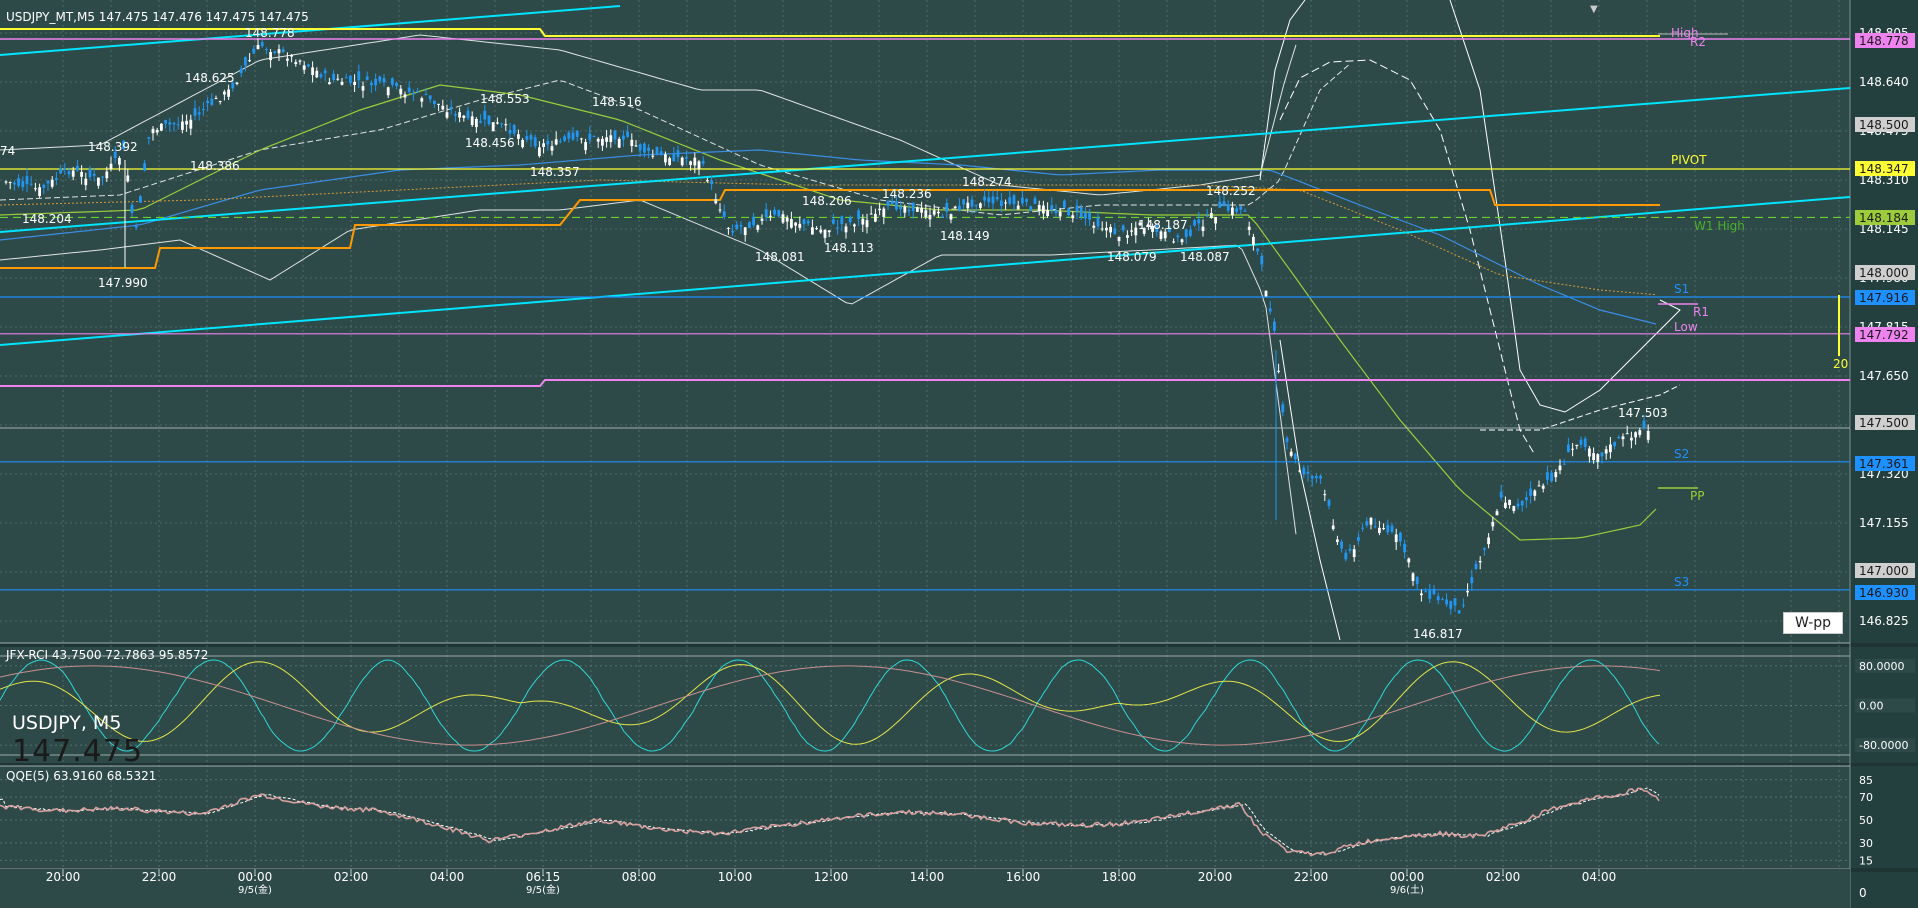 The height and width of the screenshot is (908, 1918). What do you see at coordinates (1701, 312) in the screenshot?
I see `pivot-label-r1: R1` at bounding box center [1701, 312].